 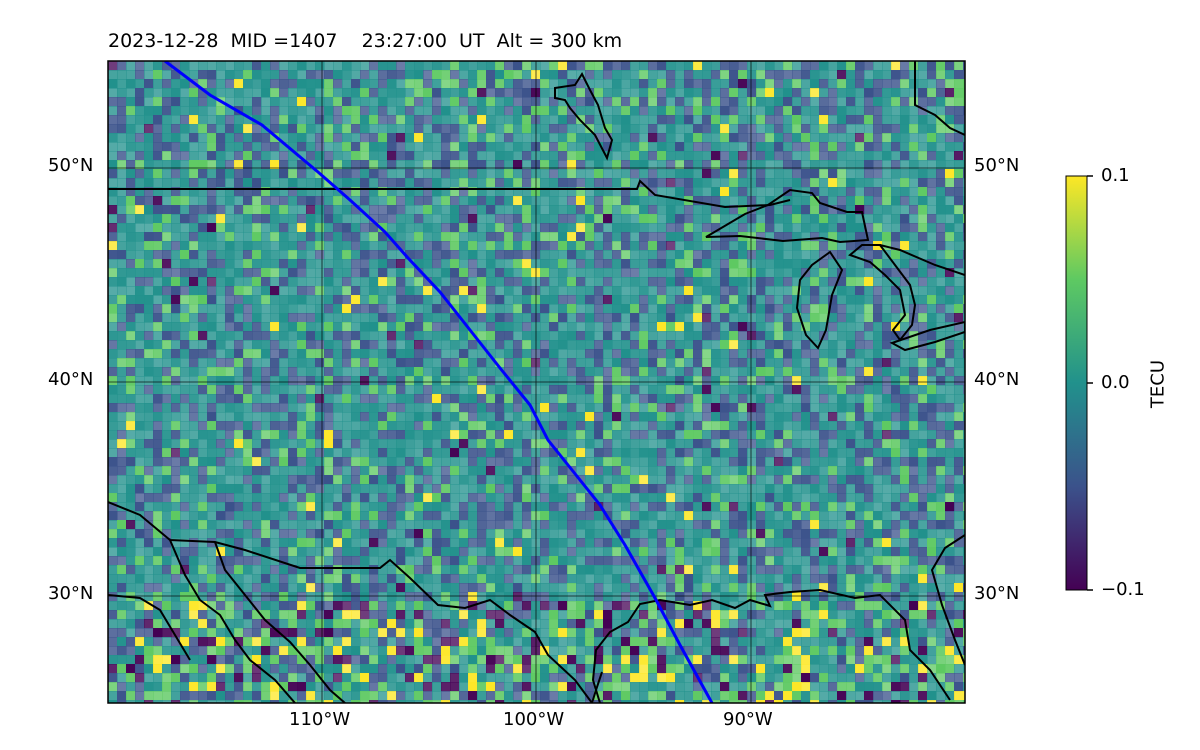 What do you see at coordinates (819, 300) in the screenshot?
I see `lake-michigan` at bounding box center [819, 300].